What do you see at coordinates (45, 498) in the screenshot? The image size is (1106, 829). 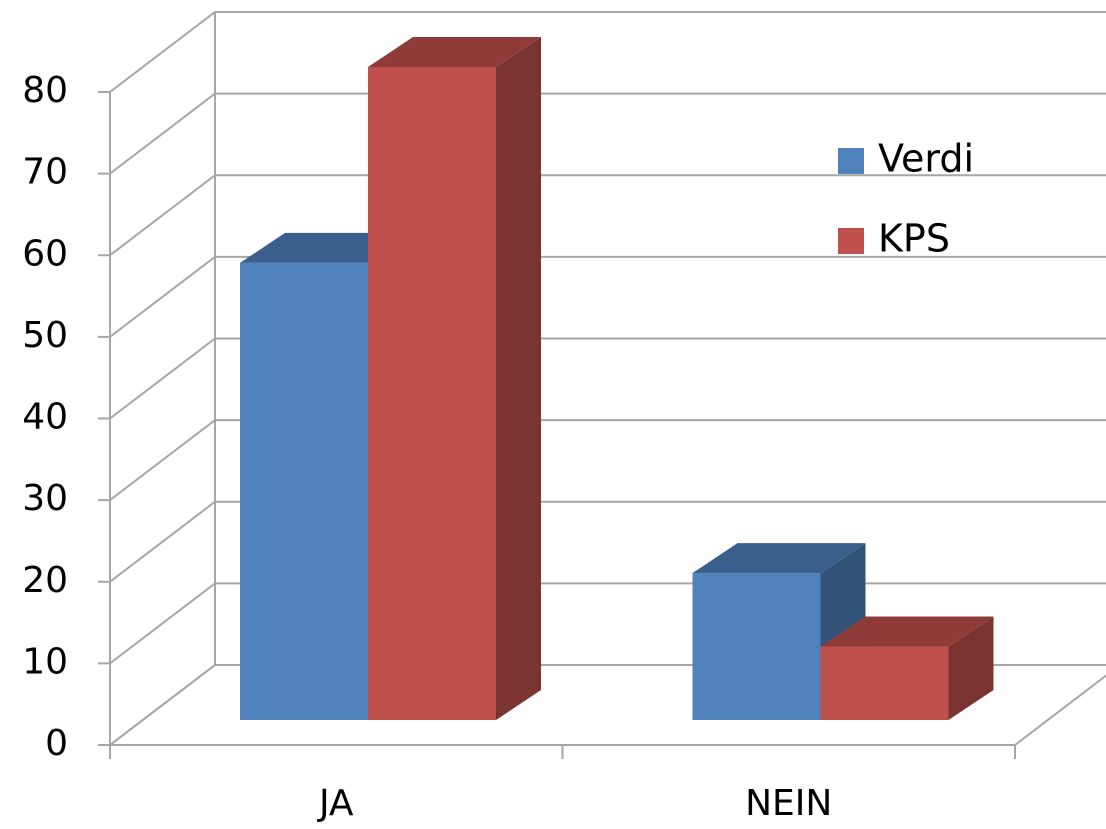 I see `y-tick-label: 30` at bounding box center [45, 498].